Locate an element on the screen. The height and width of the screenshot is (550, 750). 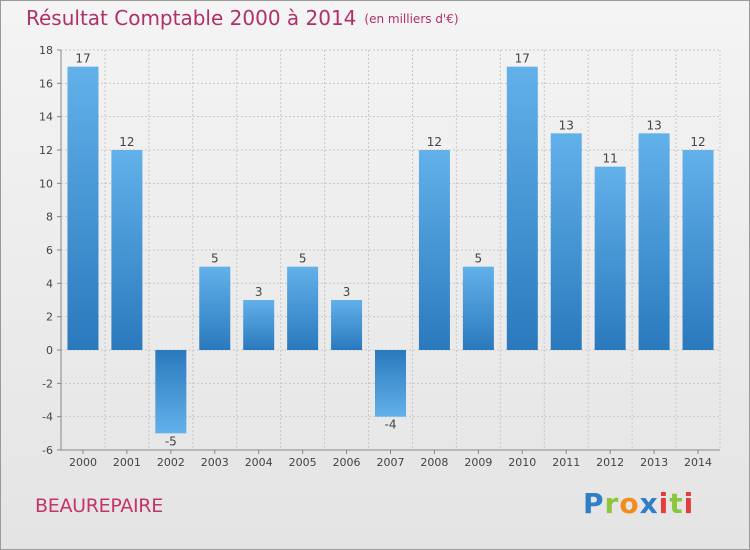
bar-2013 is located at coordinates (654, 241).